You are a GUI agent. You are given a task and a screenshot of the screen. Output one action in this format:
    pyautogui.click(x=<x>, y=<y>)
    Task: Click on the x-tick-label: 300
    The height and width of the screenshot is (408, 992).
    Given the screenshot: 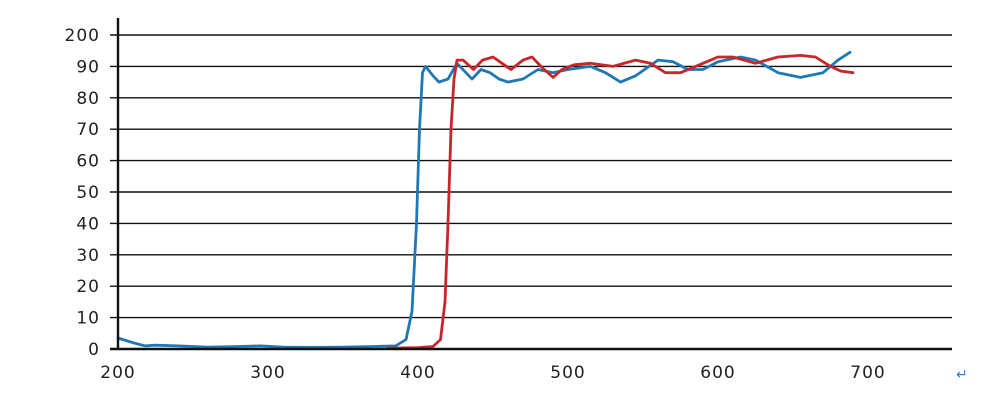 What is the action you would take?
    pyautogui.click(x=267, y=373)
    